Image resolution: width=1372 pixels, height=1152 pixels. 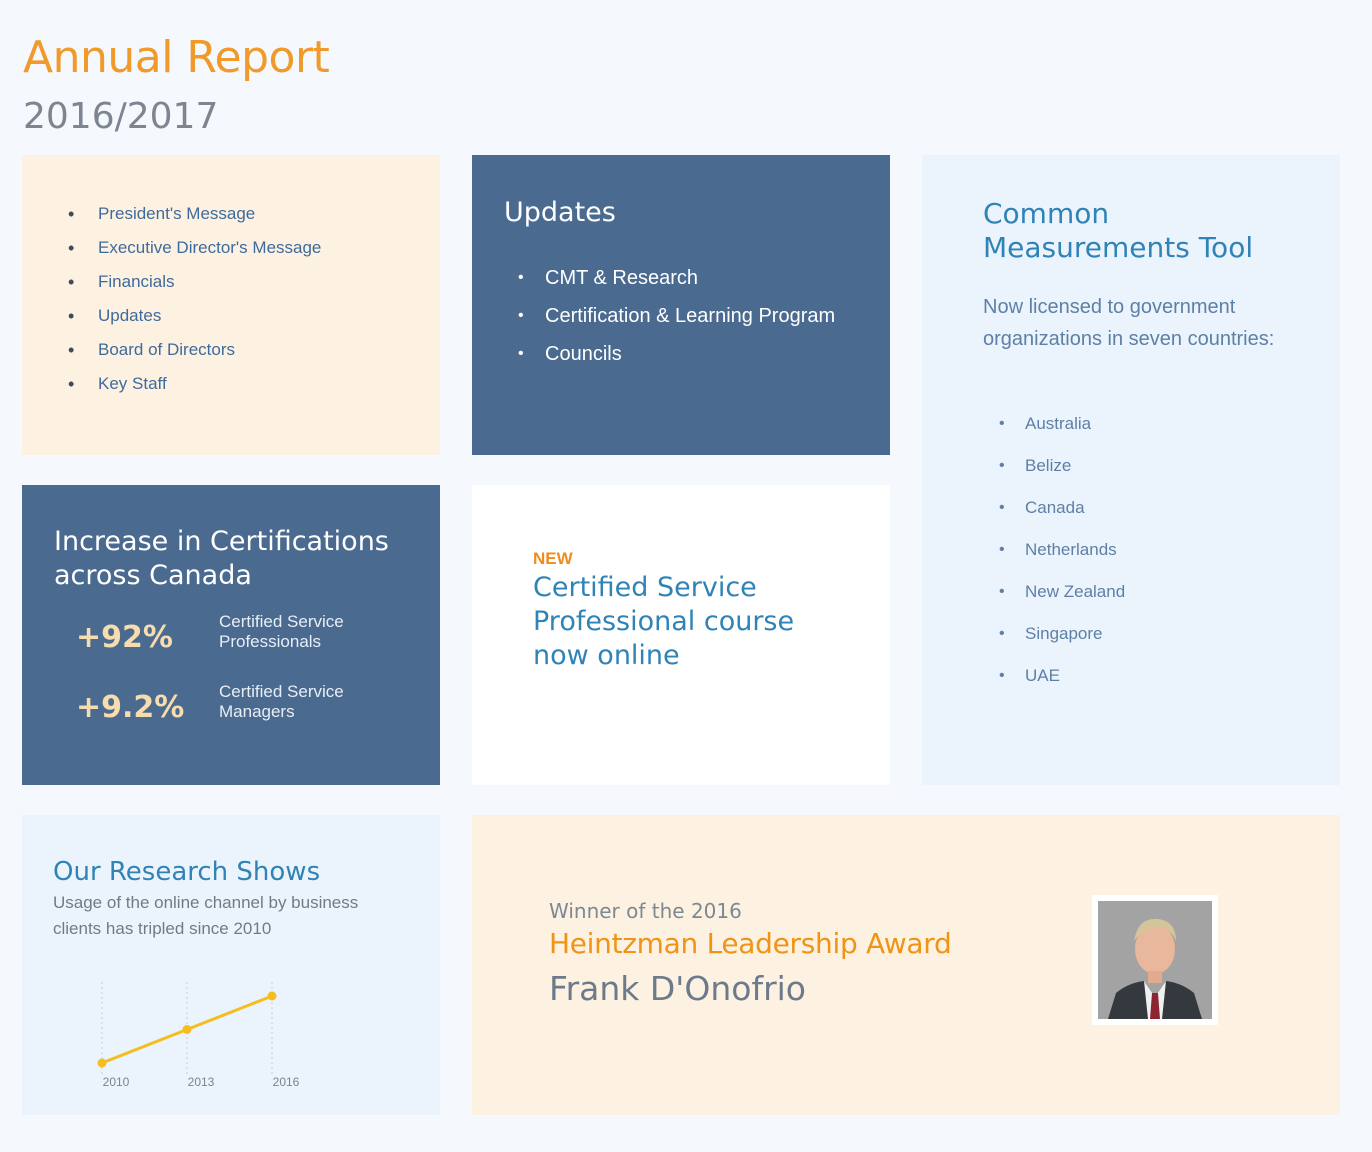 What do you see at coordinates (176, 57) in the screenshot?
I see `page-title: Annual Report` at bounding box center [176, 57].